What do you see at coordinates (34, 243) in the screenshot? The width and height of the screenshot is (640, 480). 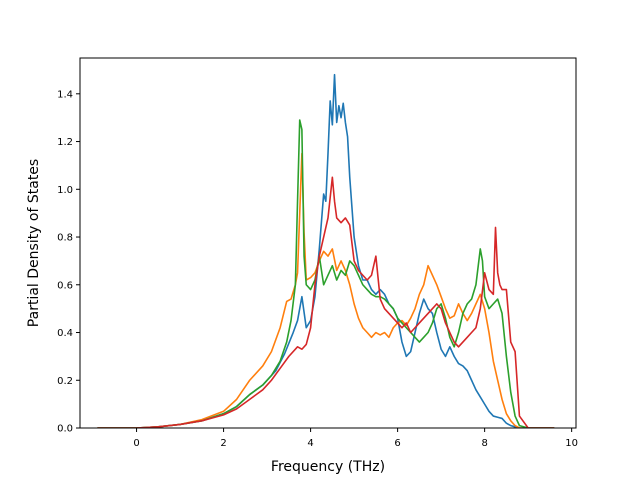 I see `y-axis-label: Partial Density of States` at bounding box center [34, 243].